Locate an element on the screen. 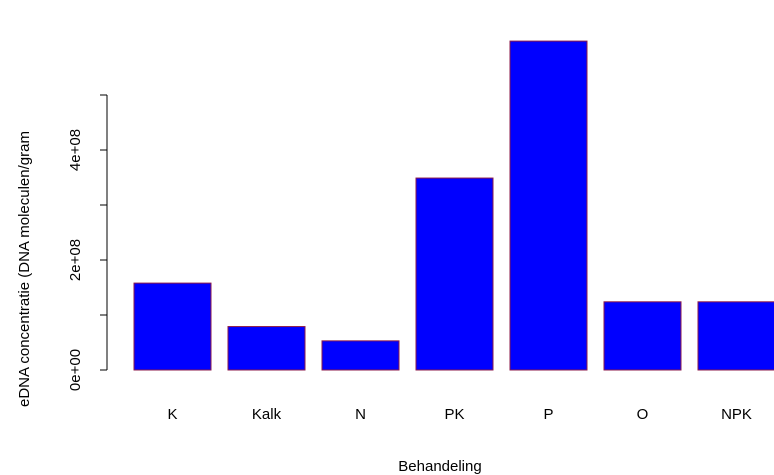  y-axis-title: eDNA concentratie (DNA moleculen/gram is located at coordinates (24, 269).